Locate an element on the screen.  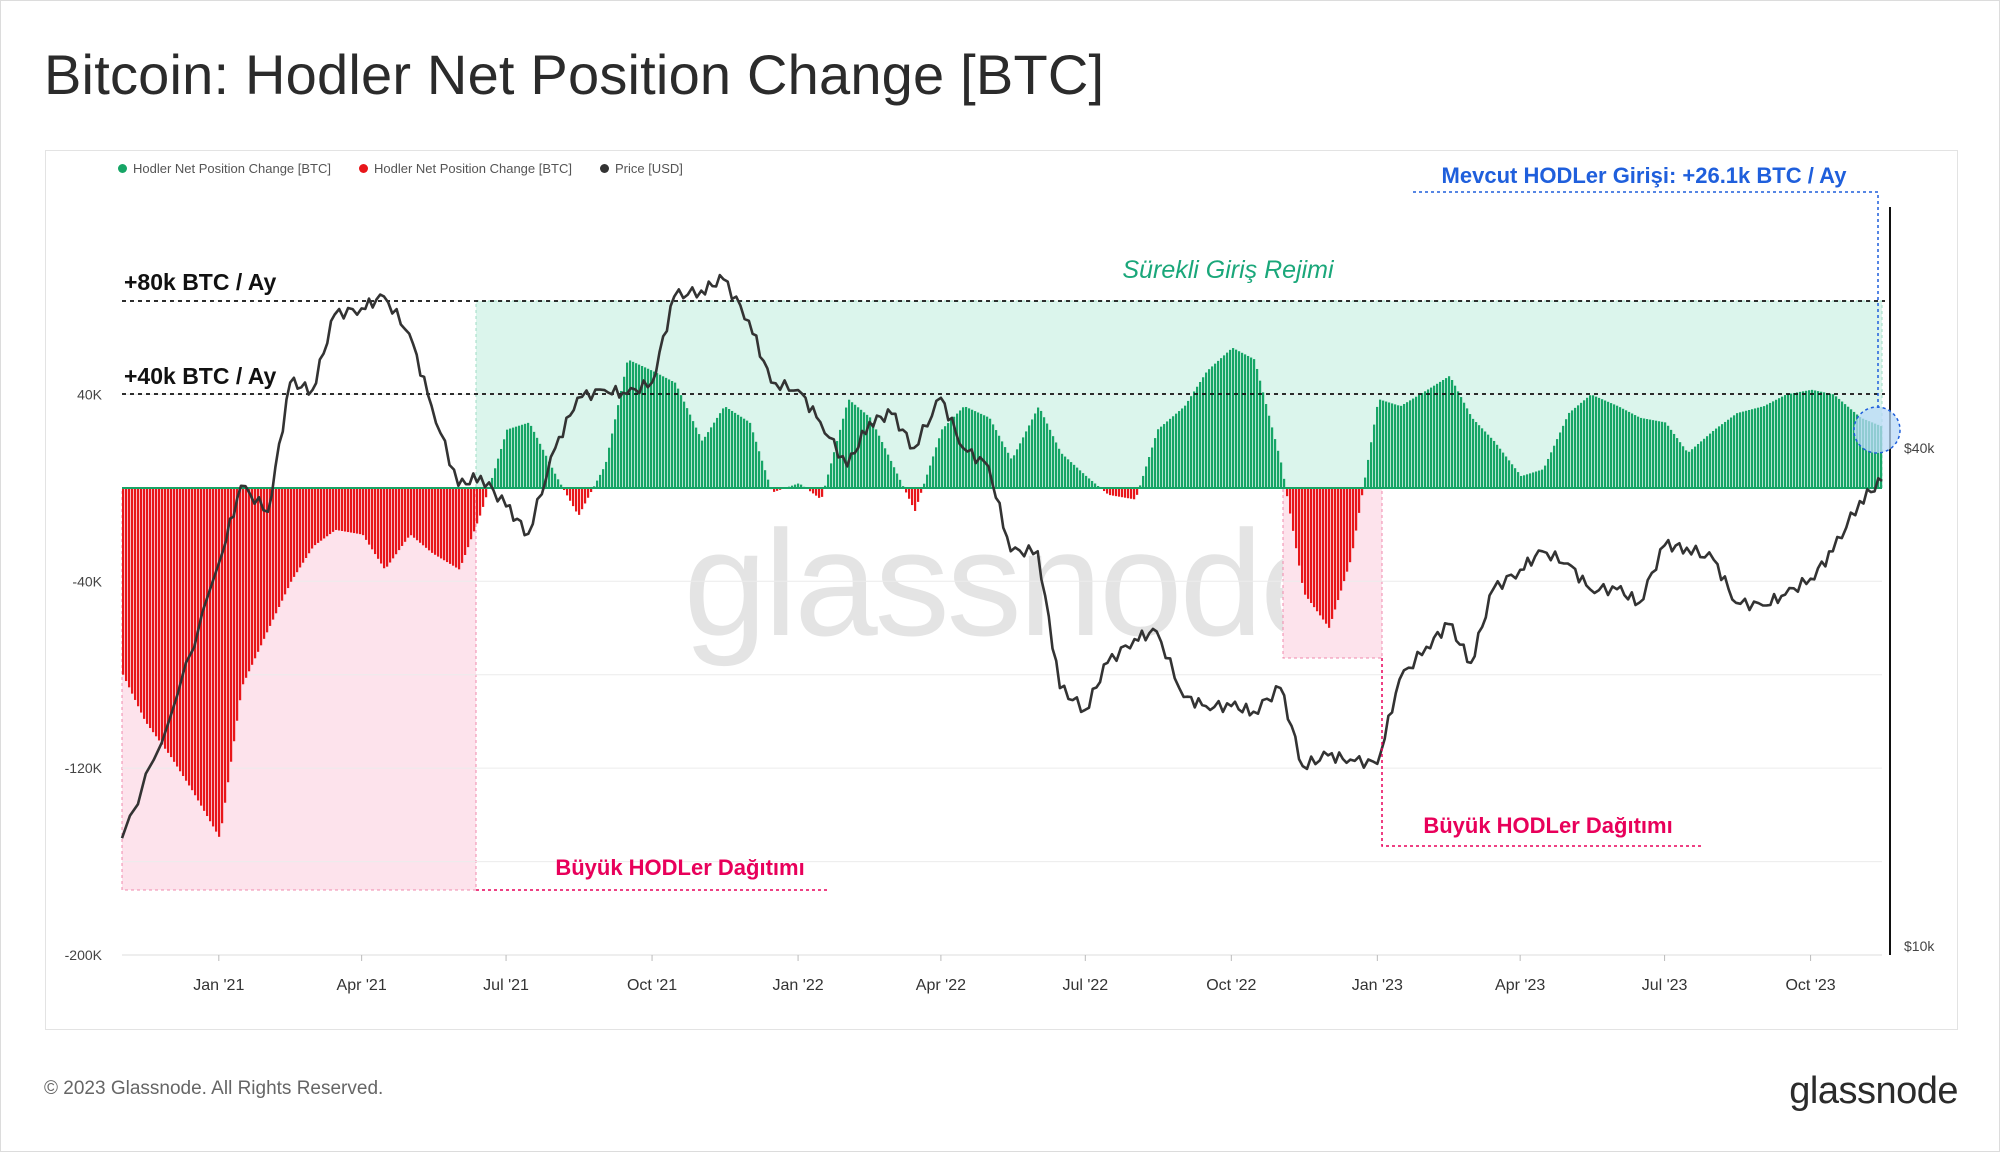
left-tick-label: -200K is located at coordinates (84, 955).